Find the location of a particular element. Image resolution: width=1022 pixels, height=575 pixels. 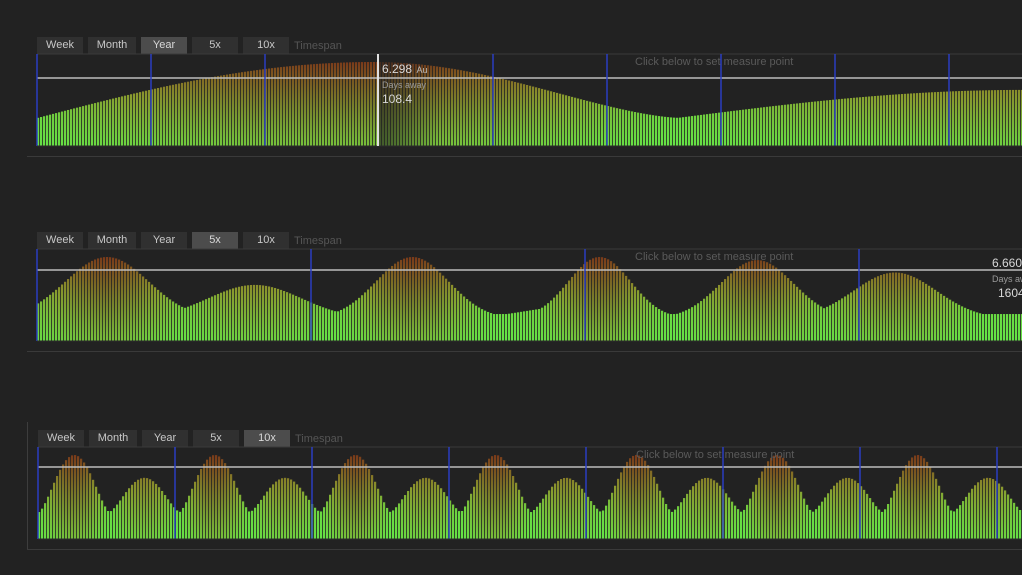

timespan-label: Timespan is located at coordinates (319, 438).